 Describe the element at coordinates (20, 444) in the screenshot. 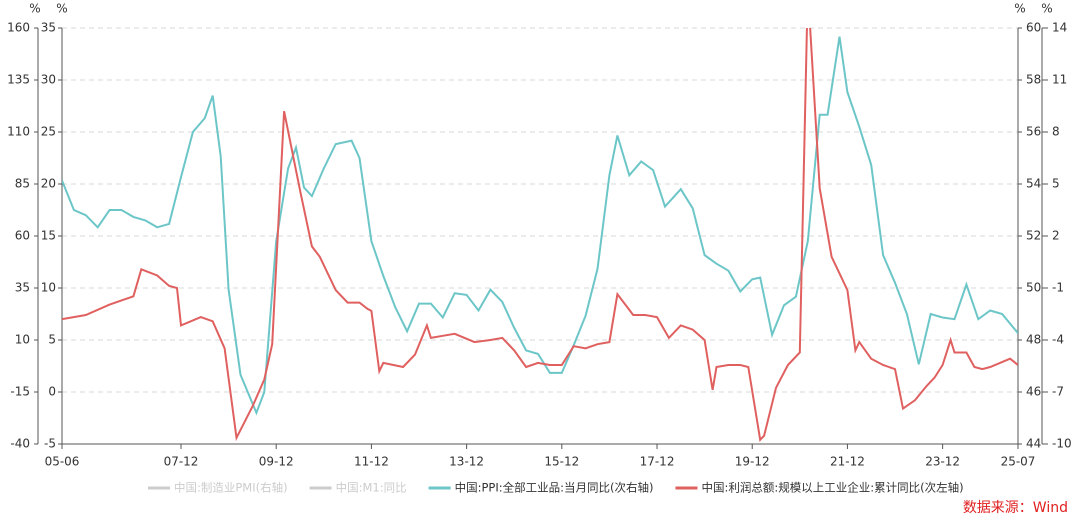

I see `y3-tick-label: -40` at that location.